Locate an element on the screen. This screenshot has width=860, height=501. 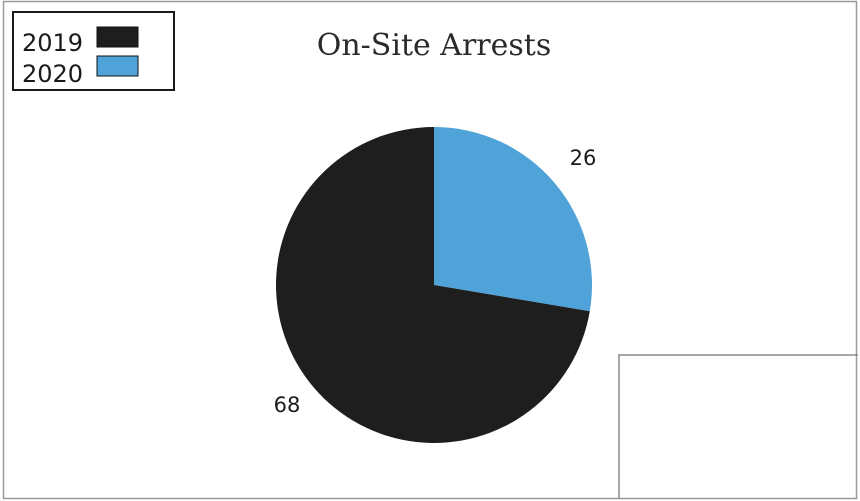
legend-swatch-2020 is located at coordinates (117, 66).